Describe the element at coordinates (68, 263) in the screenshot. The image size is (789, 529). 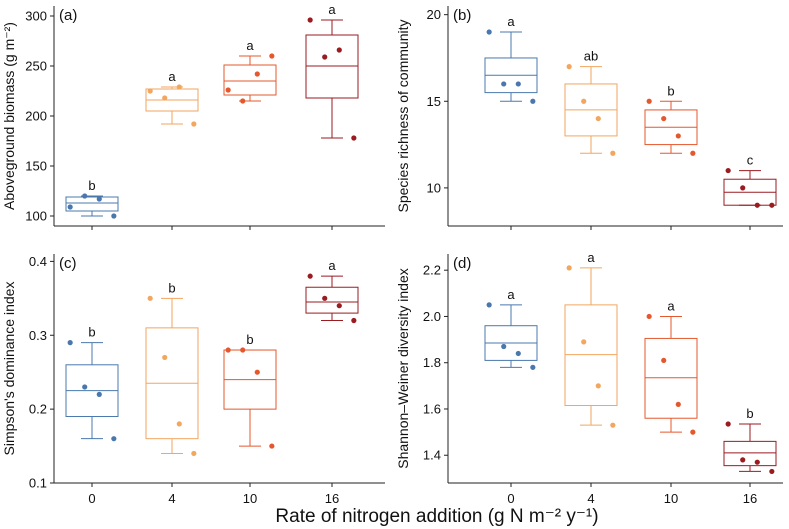
I see `panel-label: (c)` at that location.